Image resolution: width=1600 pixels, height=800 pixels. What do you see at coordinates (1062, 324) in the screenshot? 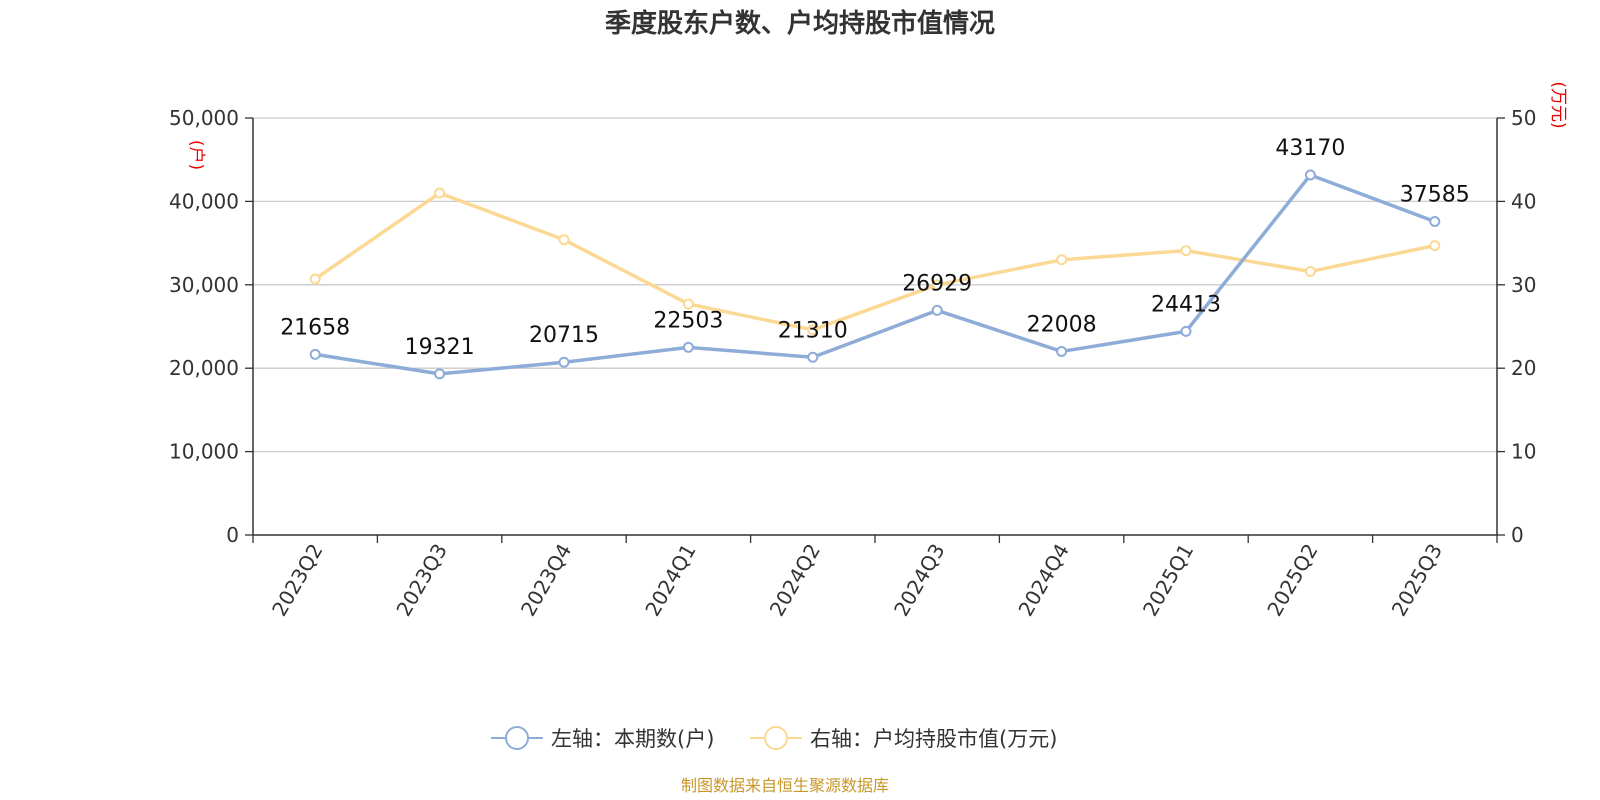
I see `data-label: 22008` at bounding box center [1062, 324].